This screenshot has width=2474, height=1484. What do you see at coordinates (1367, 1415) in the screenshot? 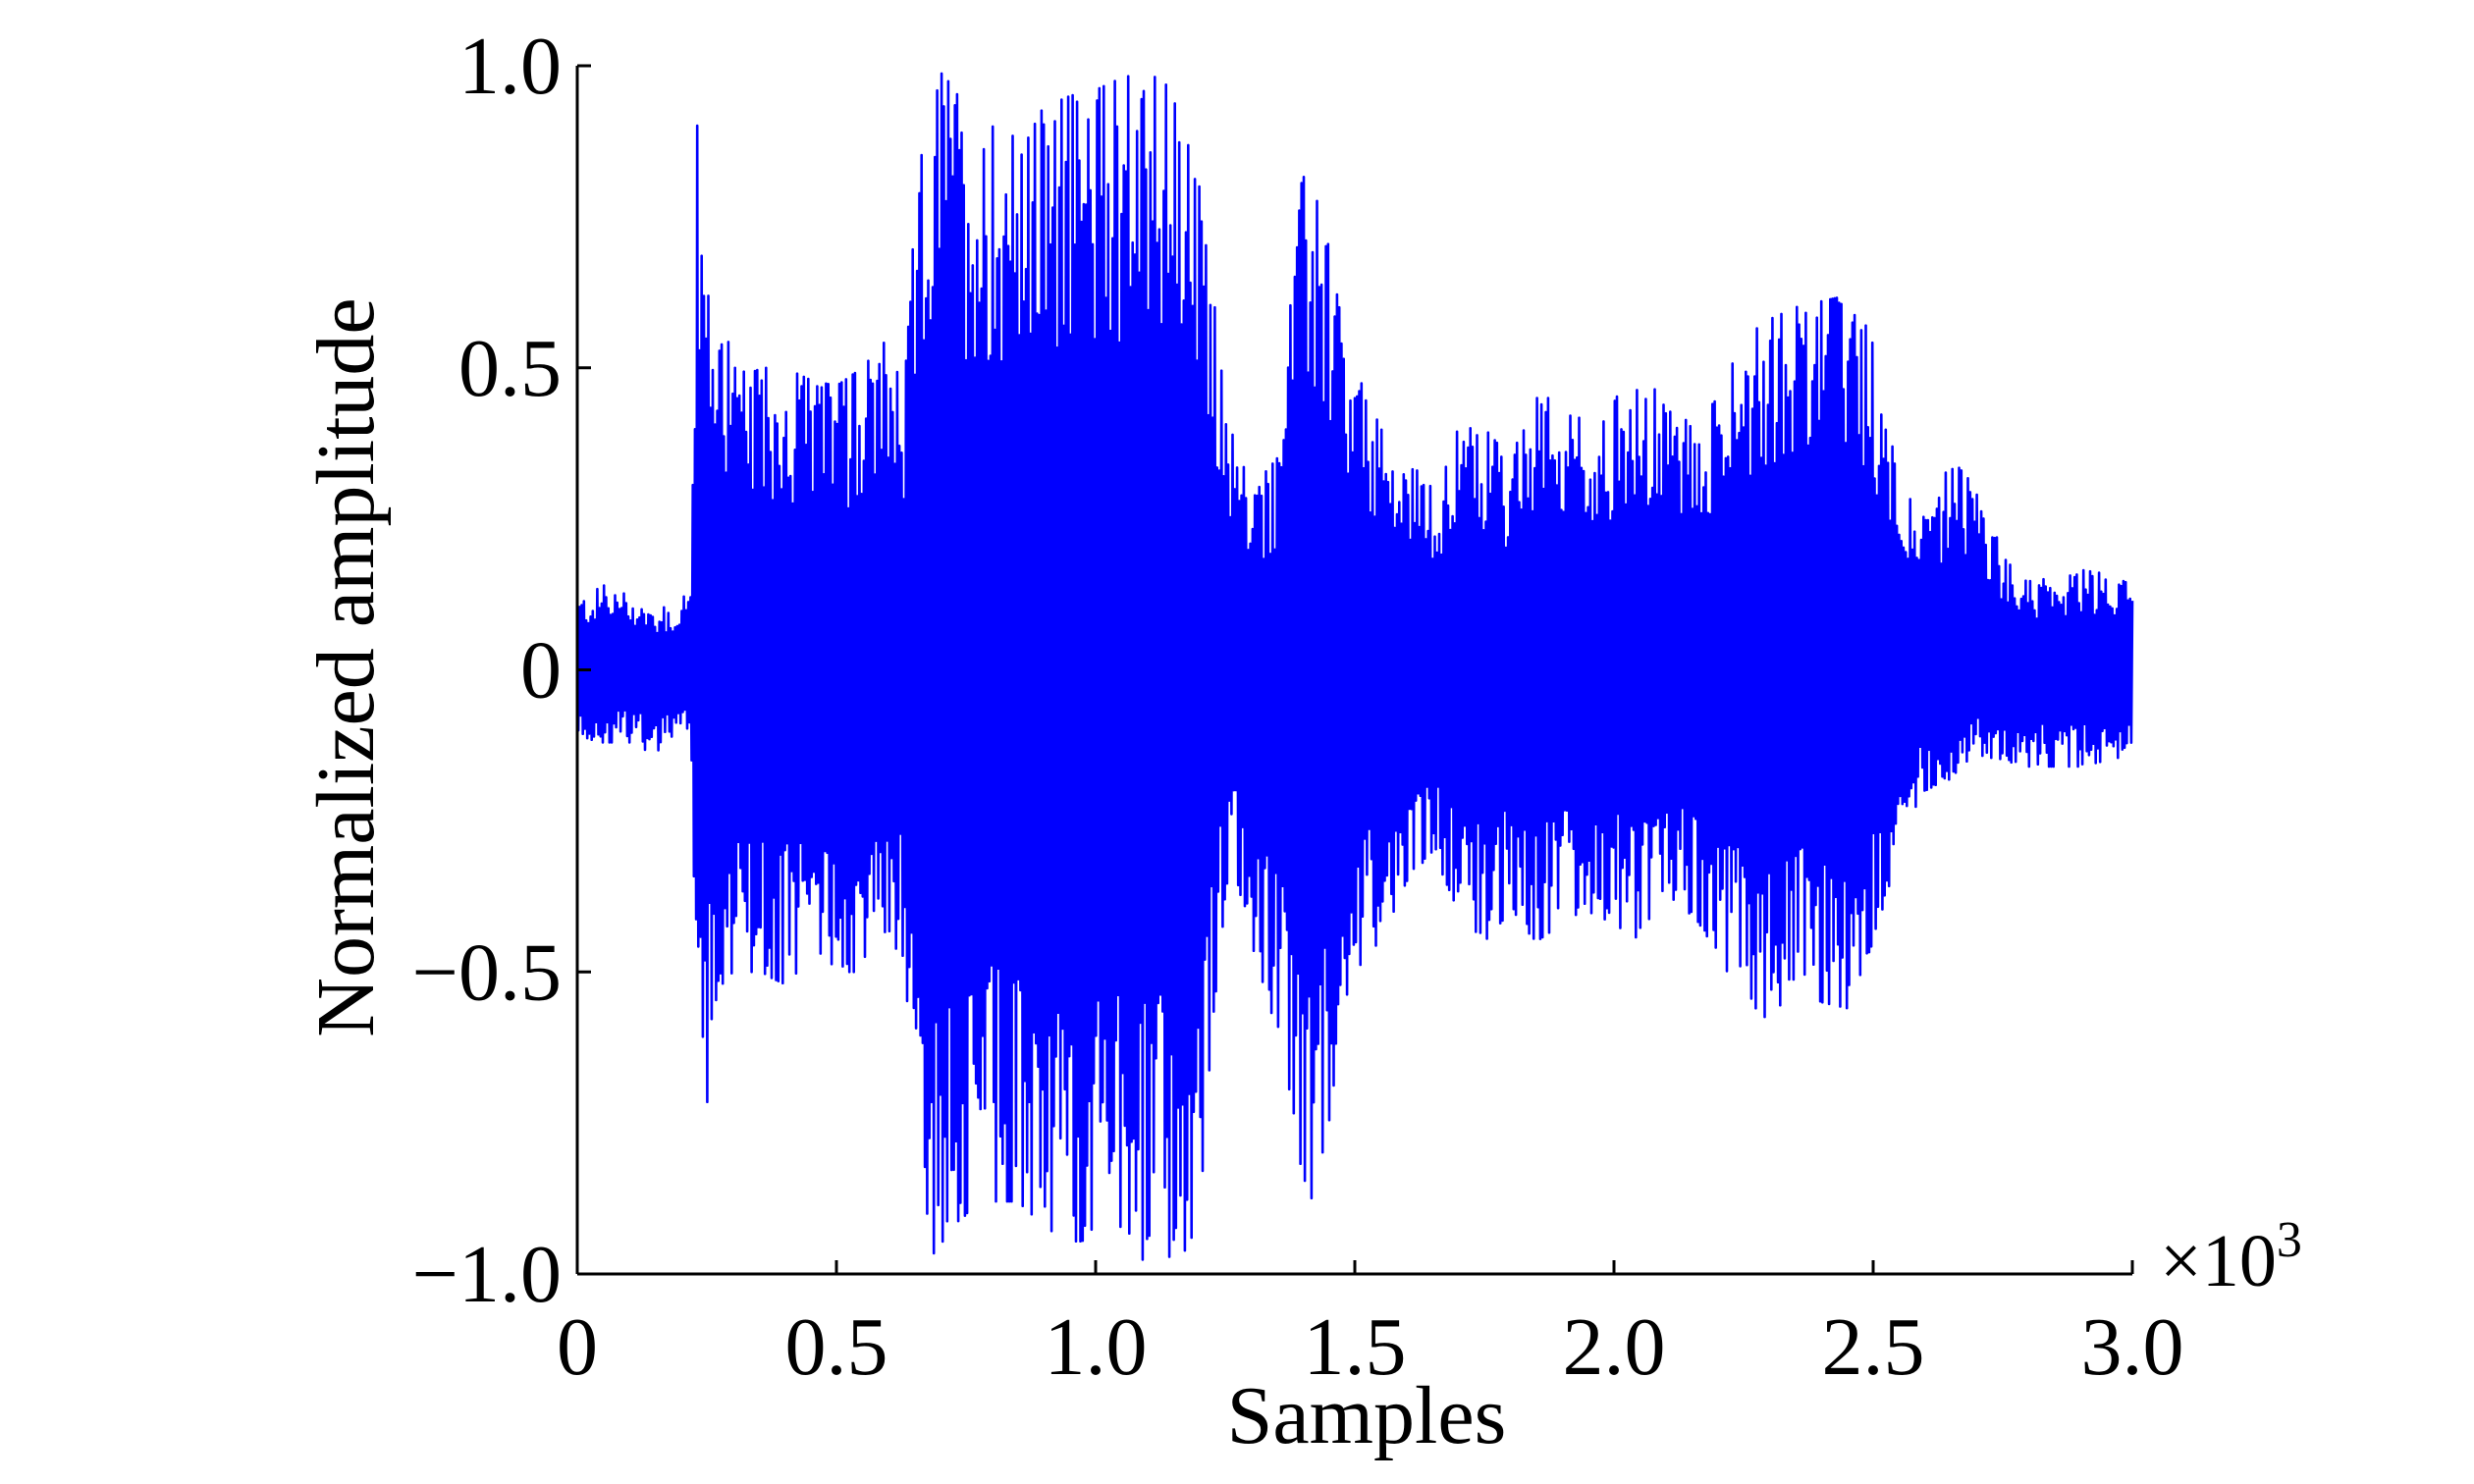
I see `x-axis-label: Samples` at bounding box center [1367, 1415].